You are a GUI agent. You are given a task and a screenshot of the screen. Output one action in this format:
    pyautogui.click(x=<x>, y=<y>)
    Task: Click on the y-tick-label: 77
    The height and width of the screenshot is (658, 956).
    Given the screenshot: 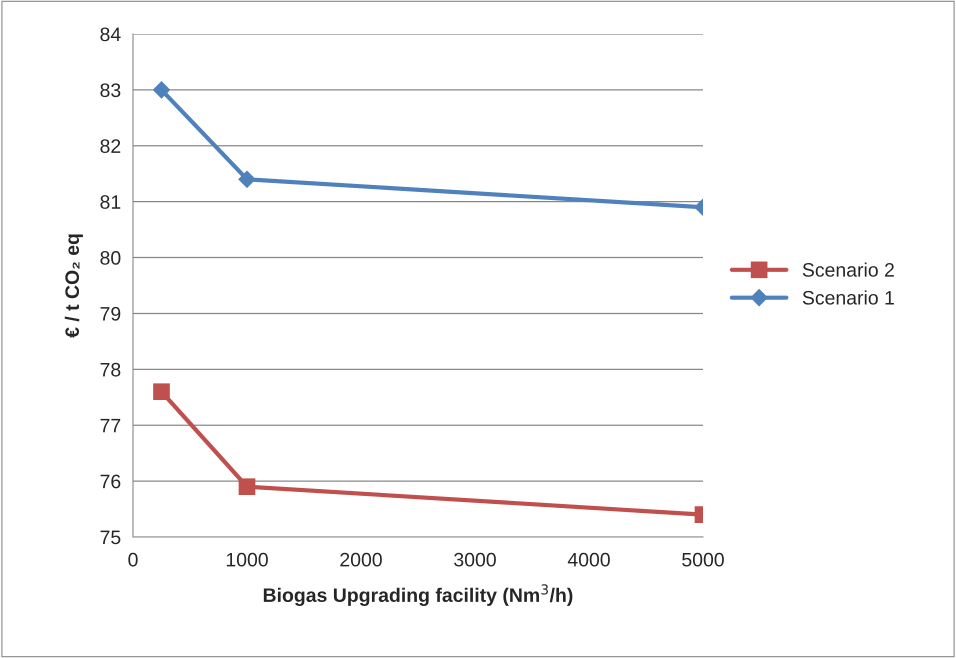 What is the action you would take?
    pyautogui.click(x=110, y=425)
    